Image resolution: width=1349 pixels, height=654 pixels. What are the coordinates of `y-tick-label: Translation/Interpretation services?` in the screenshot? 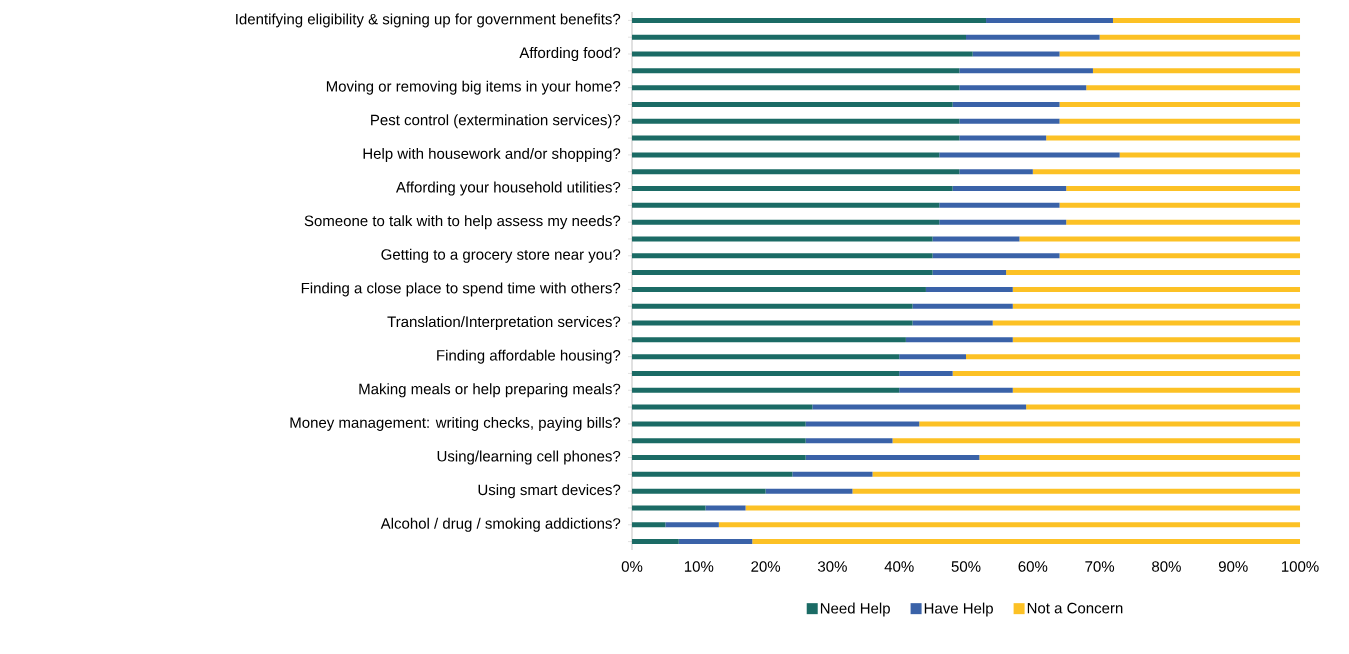 It's located at (504, 323).